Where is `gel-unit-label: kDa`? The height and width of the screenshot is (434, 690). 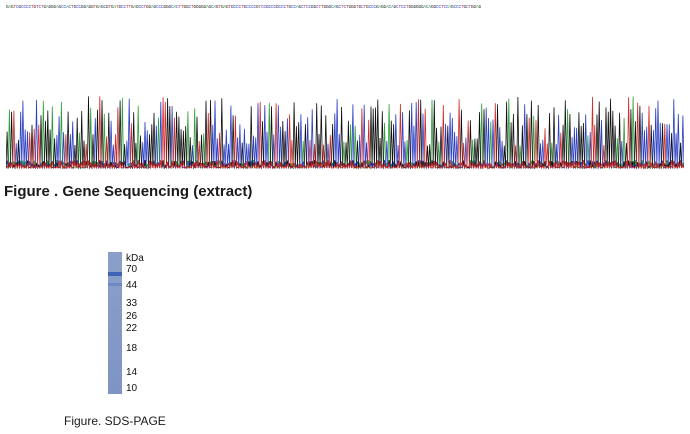
gel-unit-label: kDa is located at coordinates (135, 258).